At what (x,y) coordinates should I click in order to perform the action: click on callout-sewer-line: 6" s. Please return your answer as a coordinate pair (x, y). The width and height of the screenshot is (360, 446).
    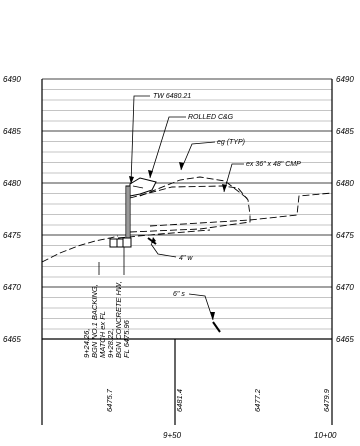
    Looking at the image, I should click on (179, 294).